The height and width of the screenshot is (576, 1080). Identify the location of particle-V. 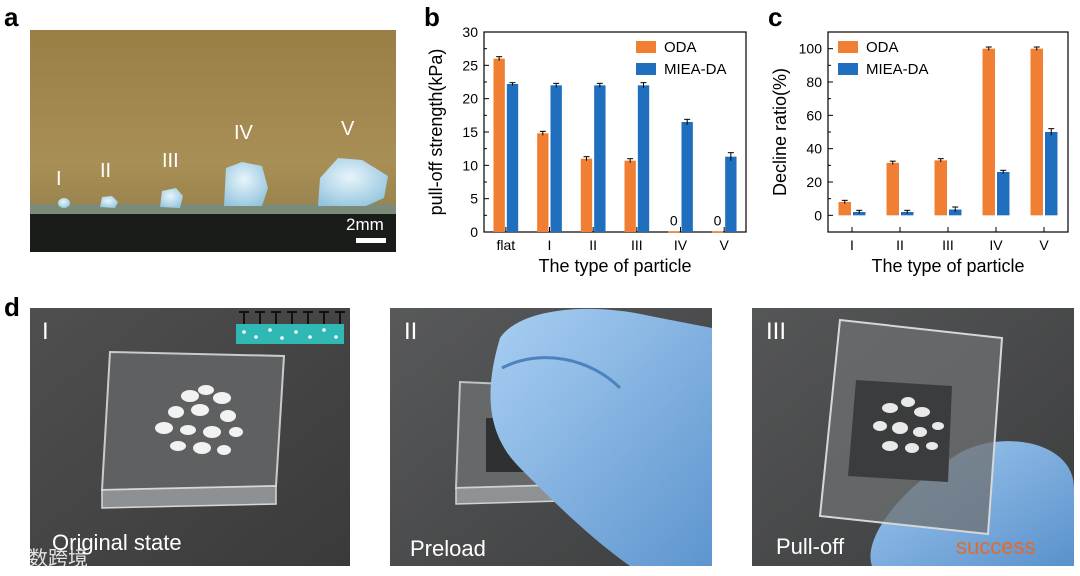
(353, 182).